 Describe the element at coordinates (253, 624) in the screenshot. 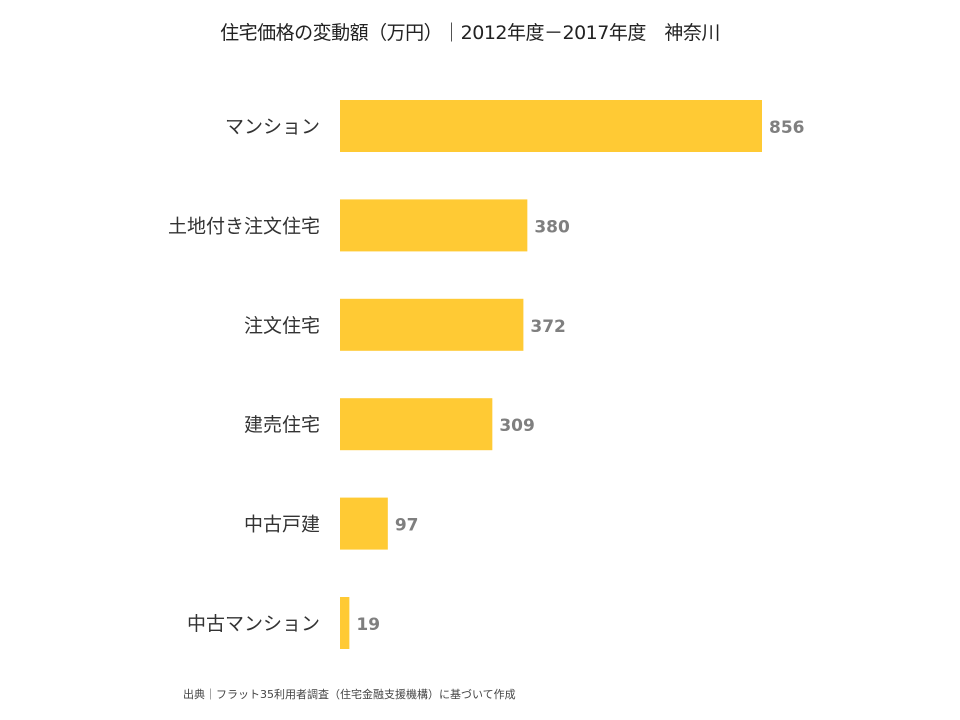

I see `category-label: 中古マンション` at that location.